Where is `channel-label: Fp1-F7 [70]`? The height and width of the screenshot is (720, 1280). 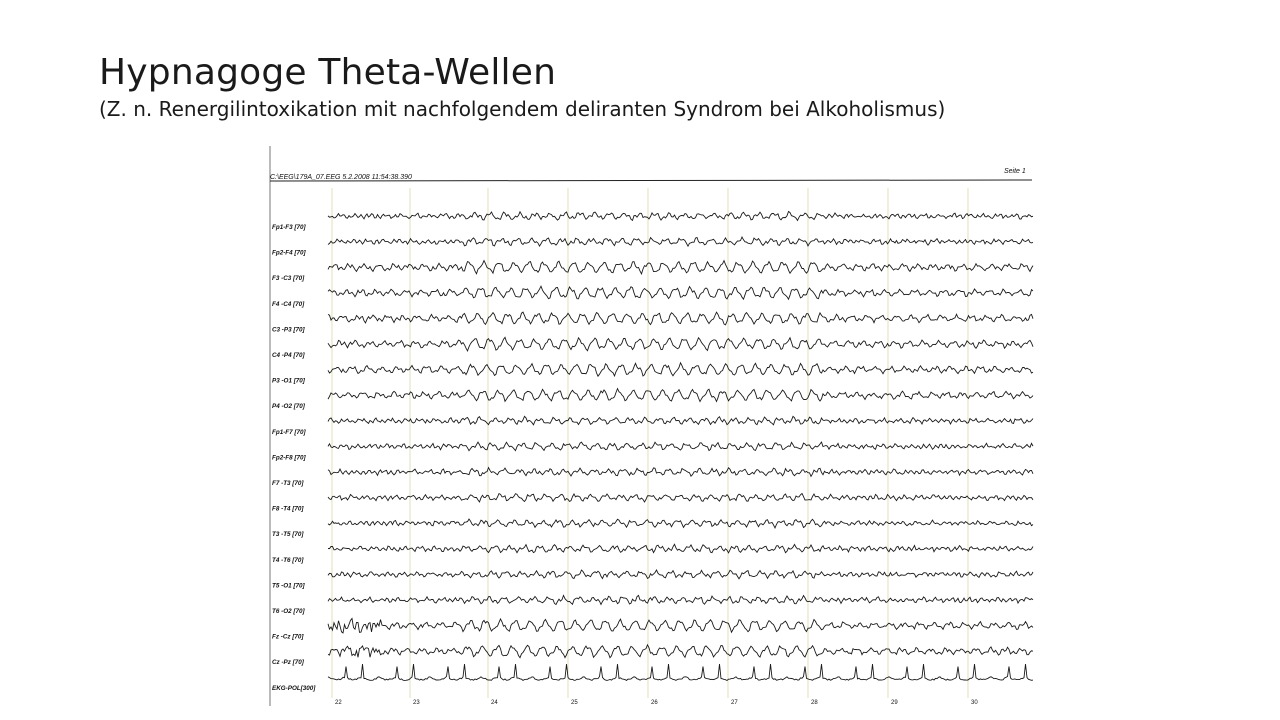
channel-label: Fp1-F7 [70] is located at coordinates (289, 432).